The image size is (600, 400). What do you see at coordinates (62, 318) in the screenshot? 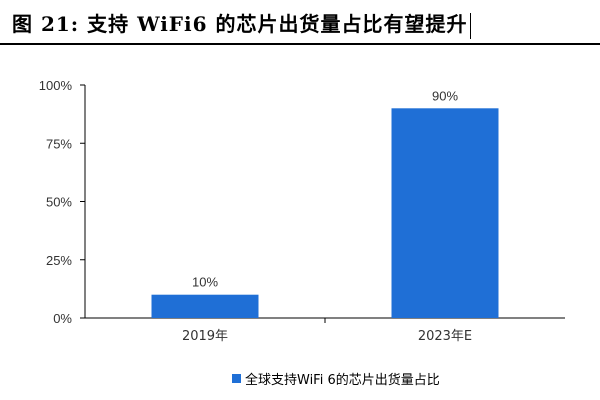
I see `y-tick-label: 0%` at bounding box center [62, 318].